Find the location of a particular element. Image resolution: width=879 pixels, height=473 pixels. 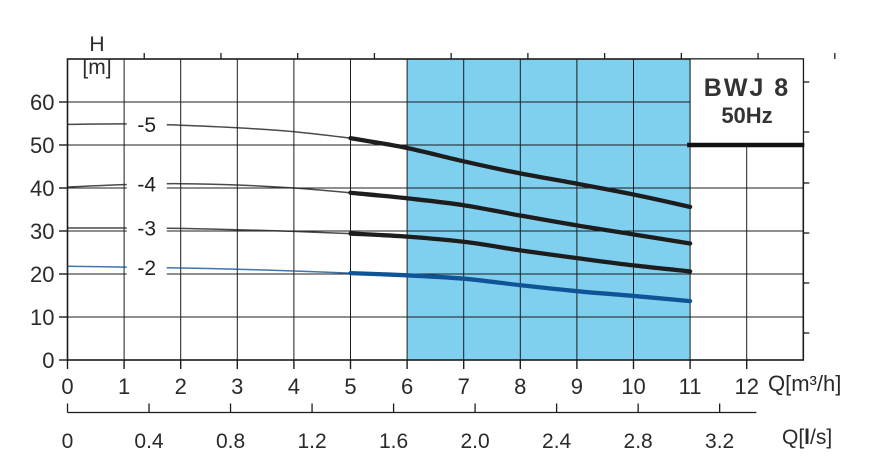

curve--4-thin is located at coordinates (209, 188).